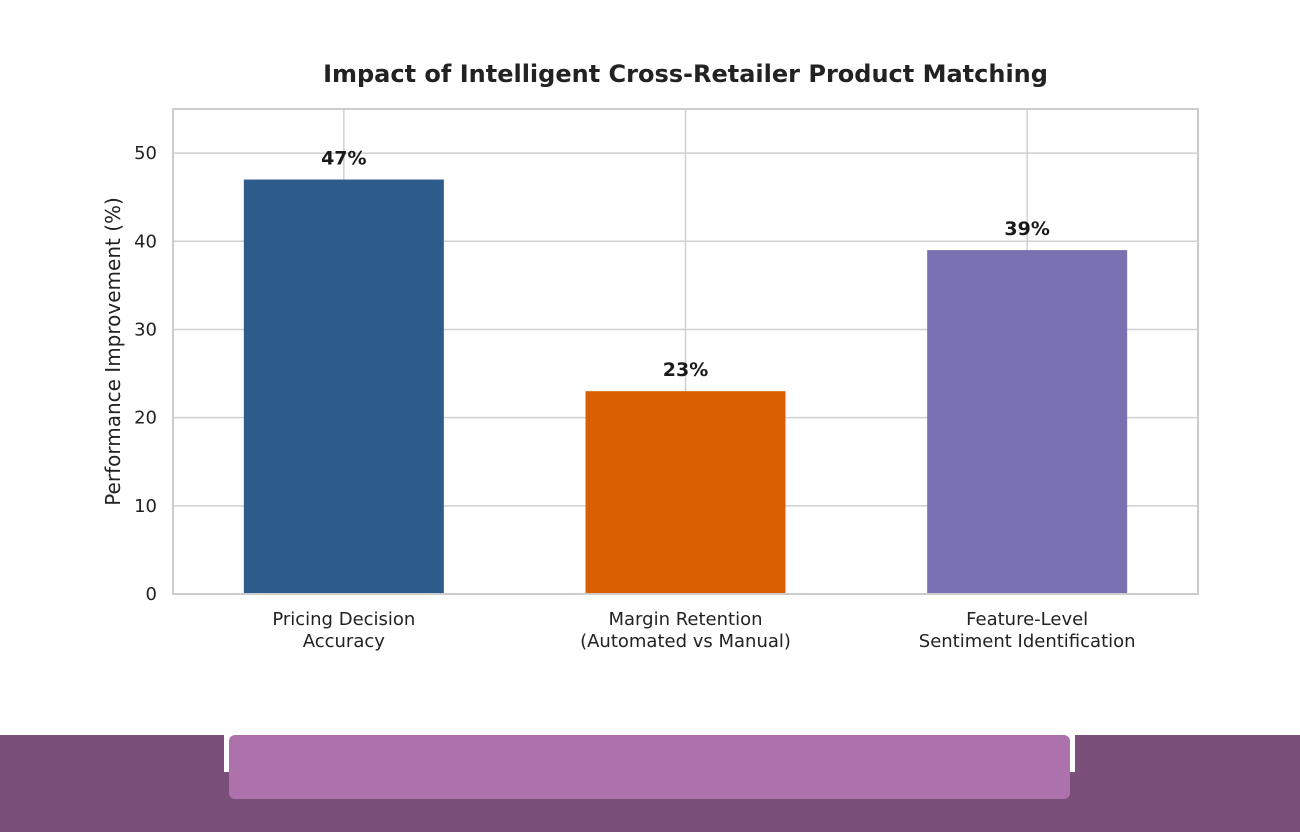 This screenshot has height=832, width=1300. I want to click on x-tick-label: Margin Retention, so click(686, 619).